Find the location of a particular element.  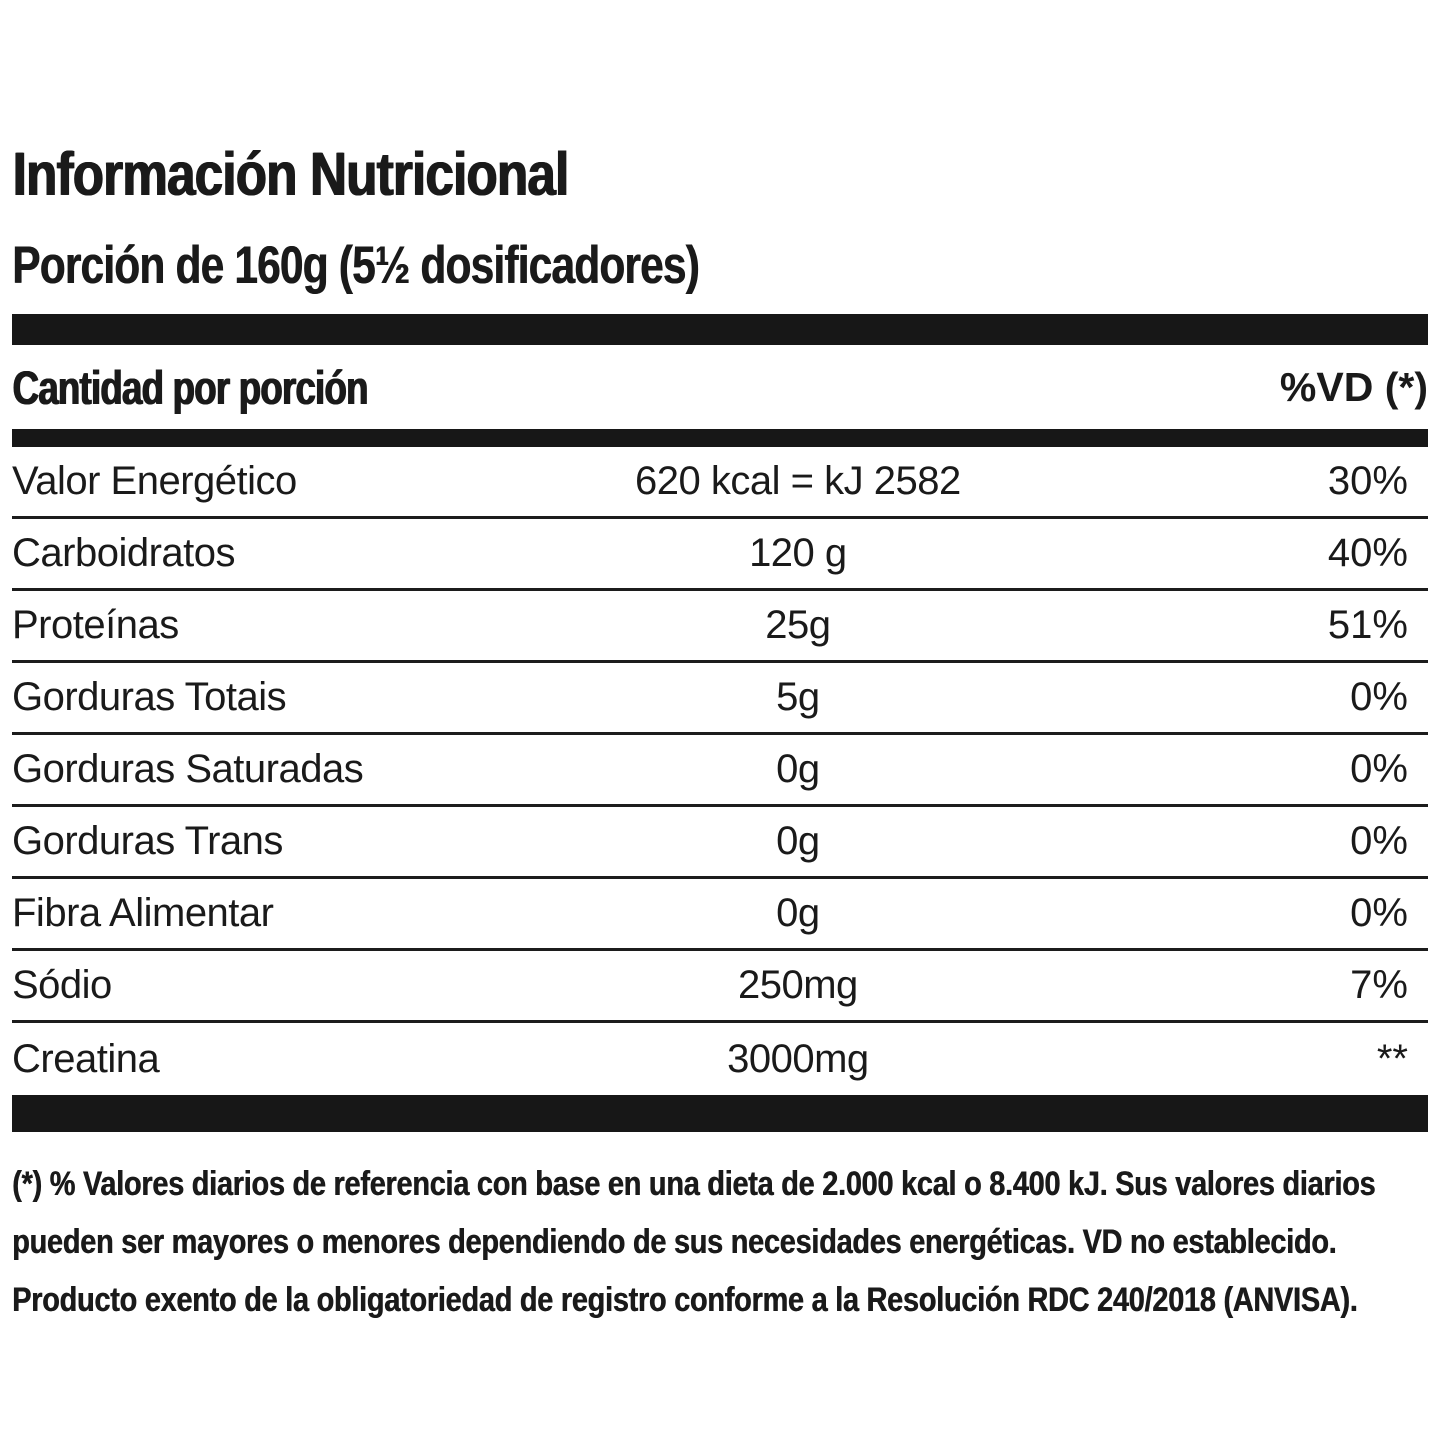

nutrient-dv: 7% is located at coordinates (1379, 985).